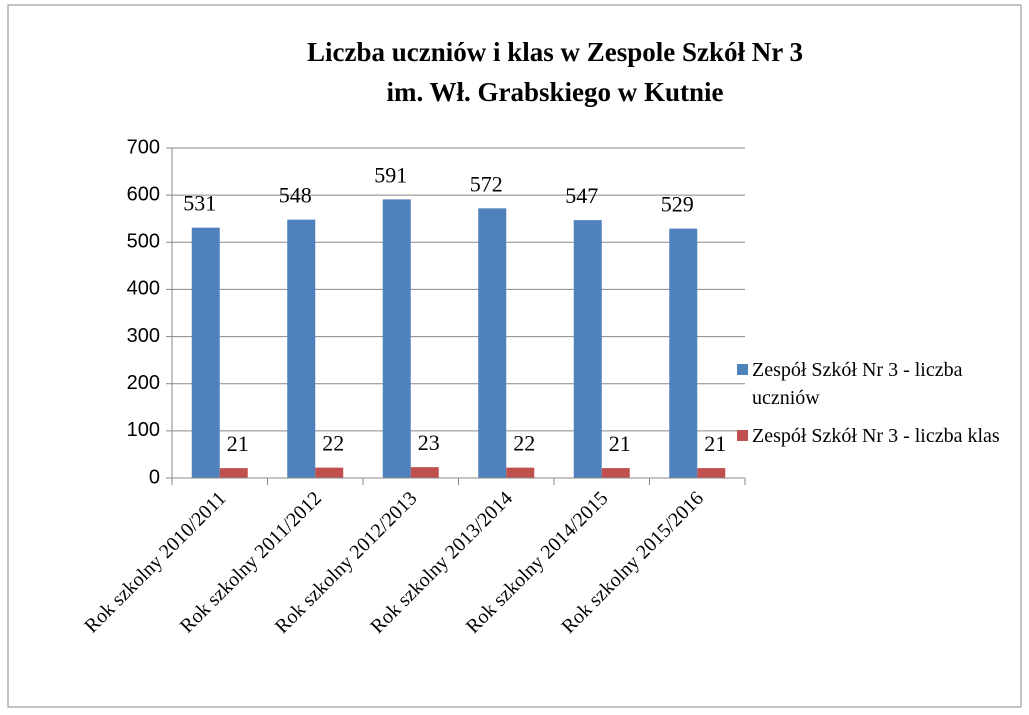  What do you see at coordinates (677, 204) in the screenshot?
I see `data-label: 529` at bounding box center [677, 204].